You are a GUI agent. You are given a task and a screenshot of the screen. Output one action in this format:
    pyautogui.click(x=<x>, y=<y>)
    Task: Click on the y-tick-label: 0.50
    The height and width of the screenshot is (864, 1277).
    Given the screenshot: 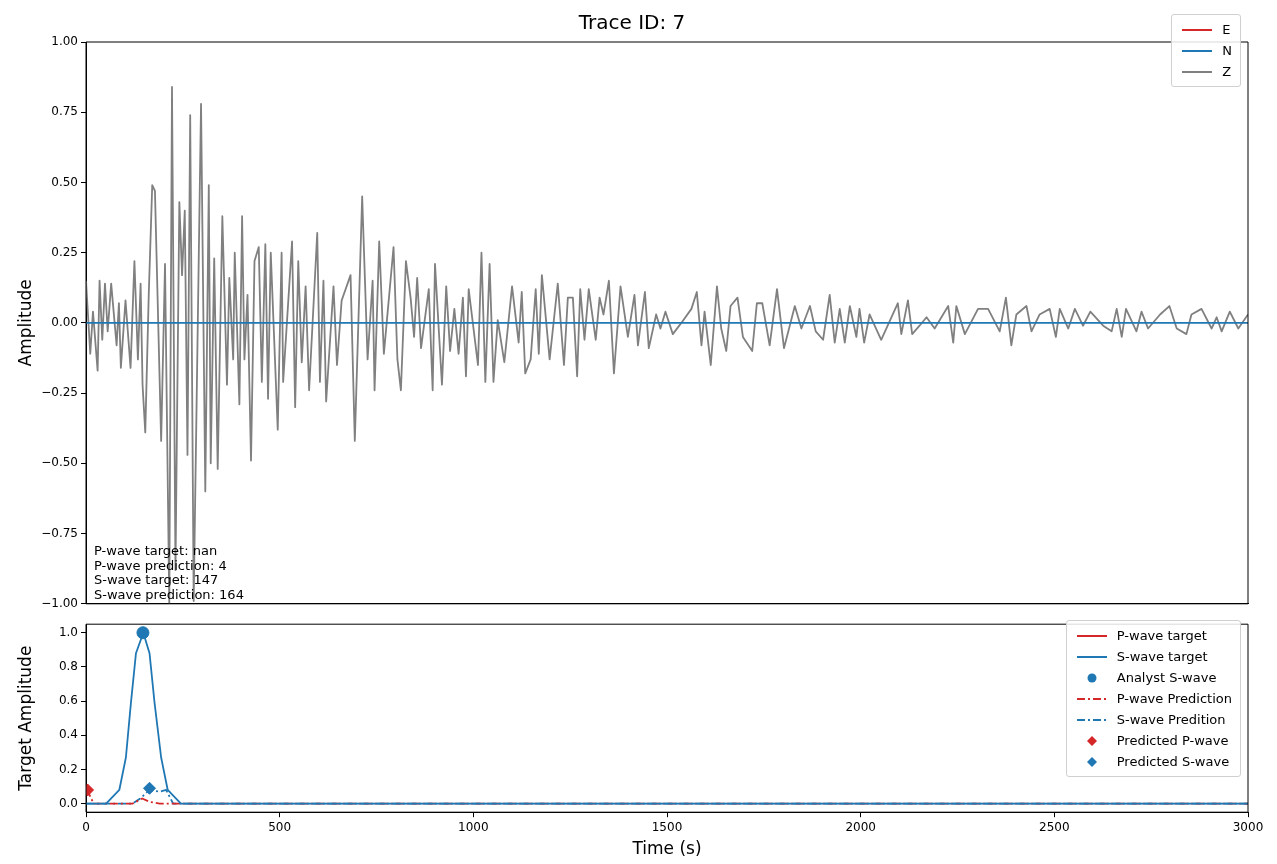 What is the action you would take?
    pyautogui.click(x=64, y=181)
    